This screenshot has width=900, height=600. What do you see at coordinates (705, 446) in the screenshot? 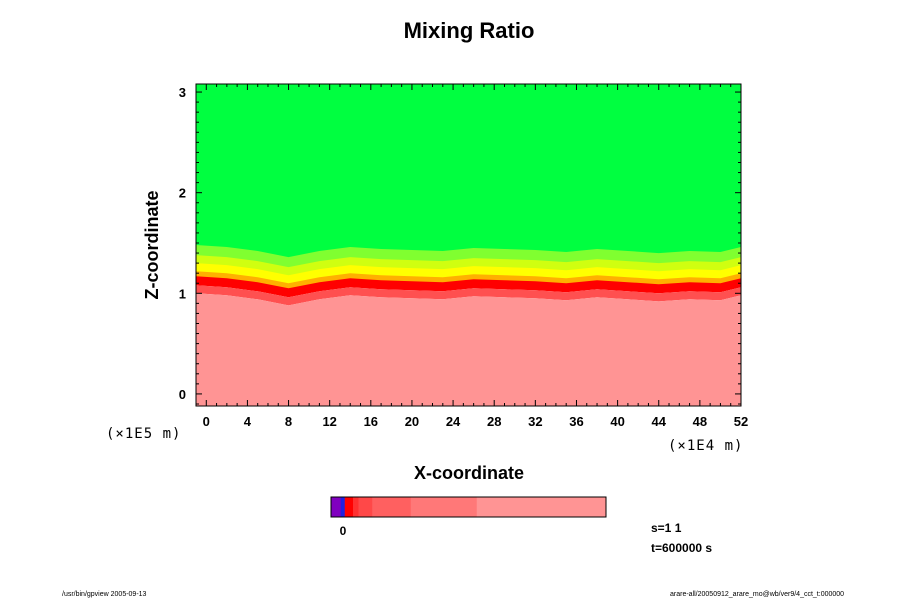
I see `x-unit-label: (×1E4 m)` at bounding box center [705, 446].